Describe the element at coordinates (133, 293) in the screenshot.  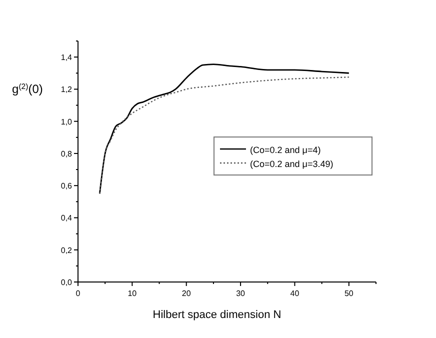
I see `x-tick-label: 10` at that location.